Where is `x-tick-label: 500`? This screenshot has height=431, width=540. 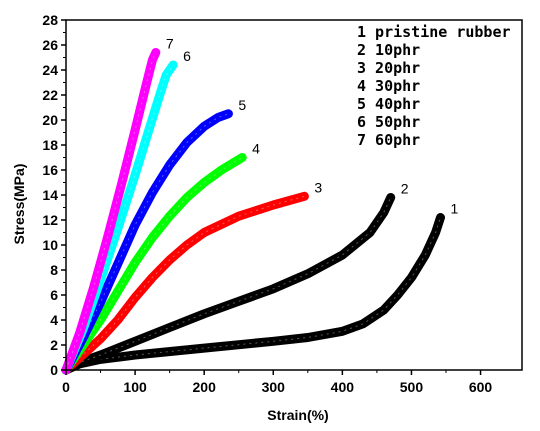 x-tick-label: 500 is located at coordinates (412, 387).